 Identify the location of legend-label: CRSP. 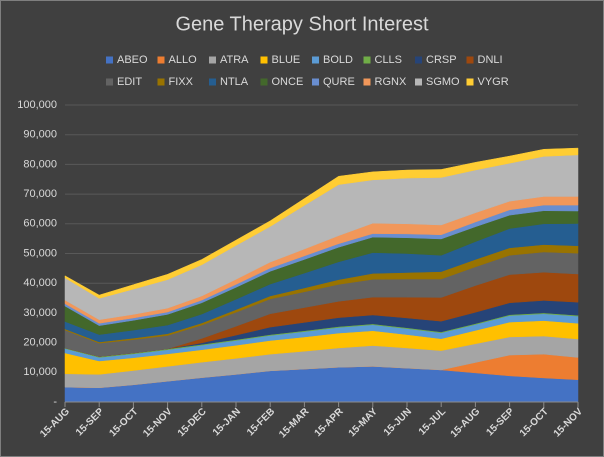
(441, 60).